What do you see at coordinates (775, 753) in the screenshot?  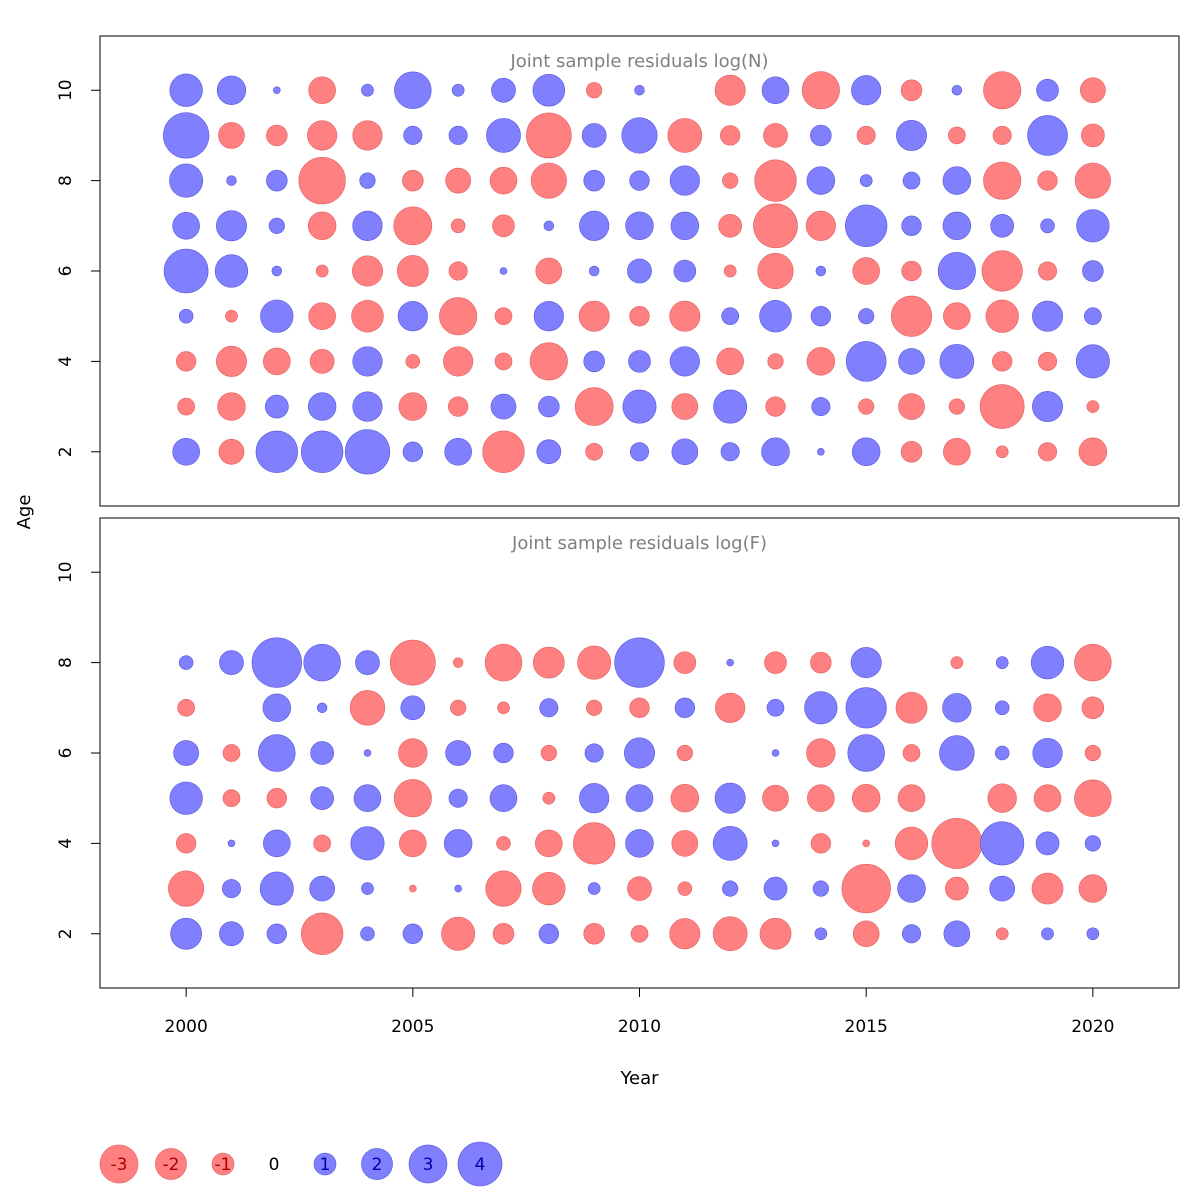 I see `bubble-logF-y2013-a6` at bounding box center [775, 753].